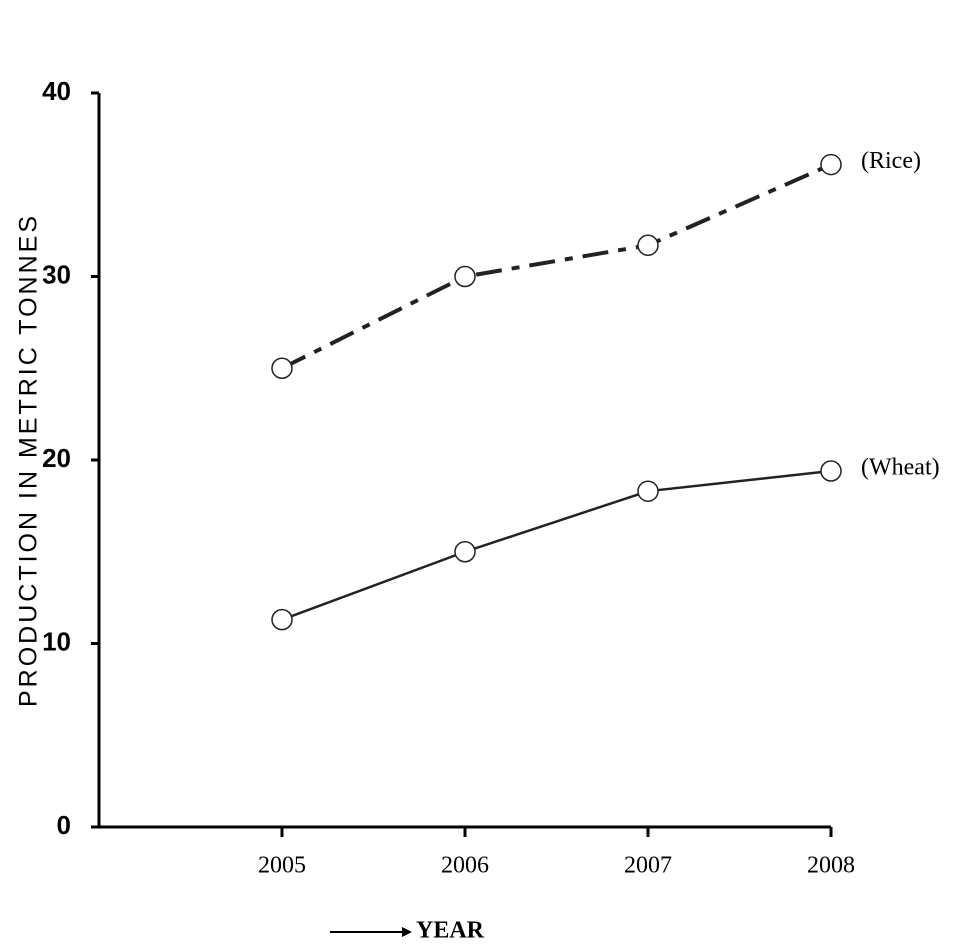  Describe the element at coordinates (465, 866) in the screenshot. I see `x-tick-label: 2006` at that location.